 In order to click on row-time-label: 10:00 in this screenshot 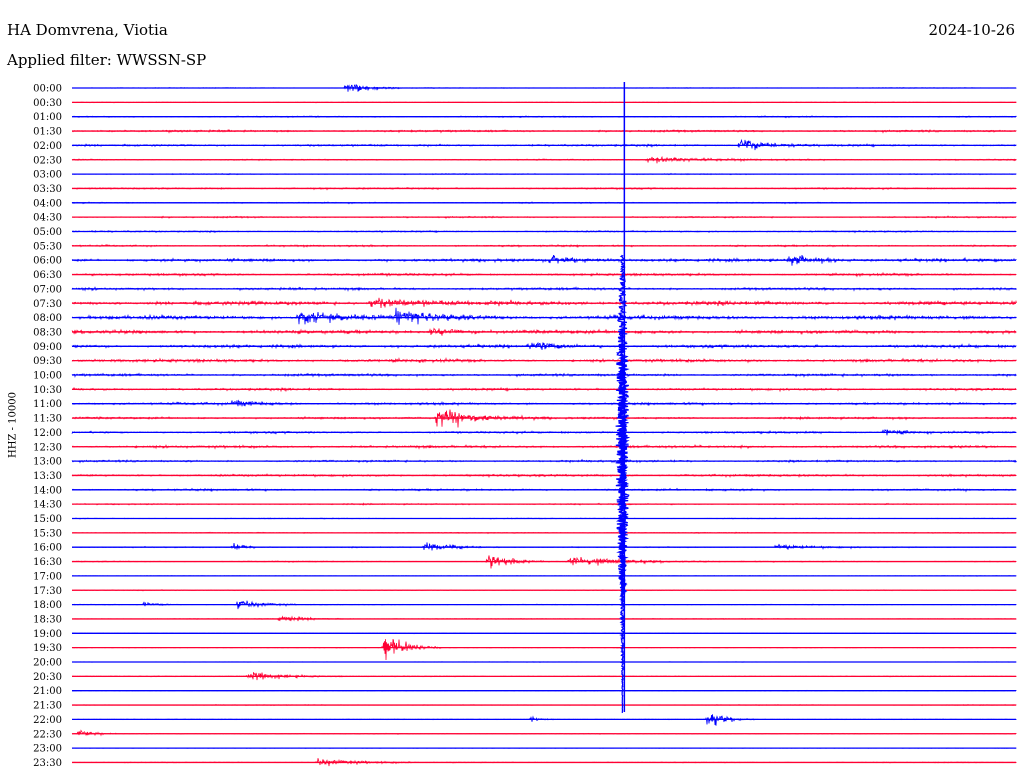, I will do `click(47, 376)`.